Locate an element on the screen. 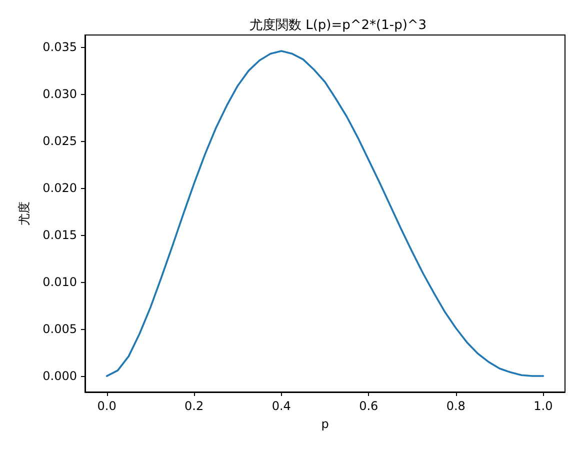  y-tick-label: 0.000 is located at coordinates (59, 376).